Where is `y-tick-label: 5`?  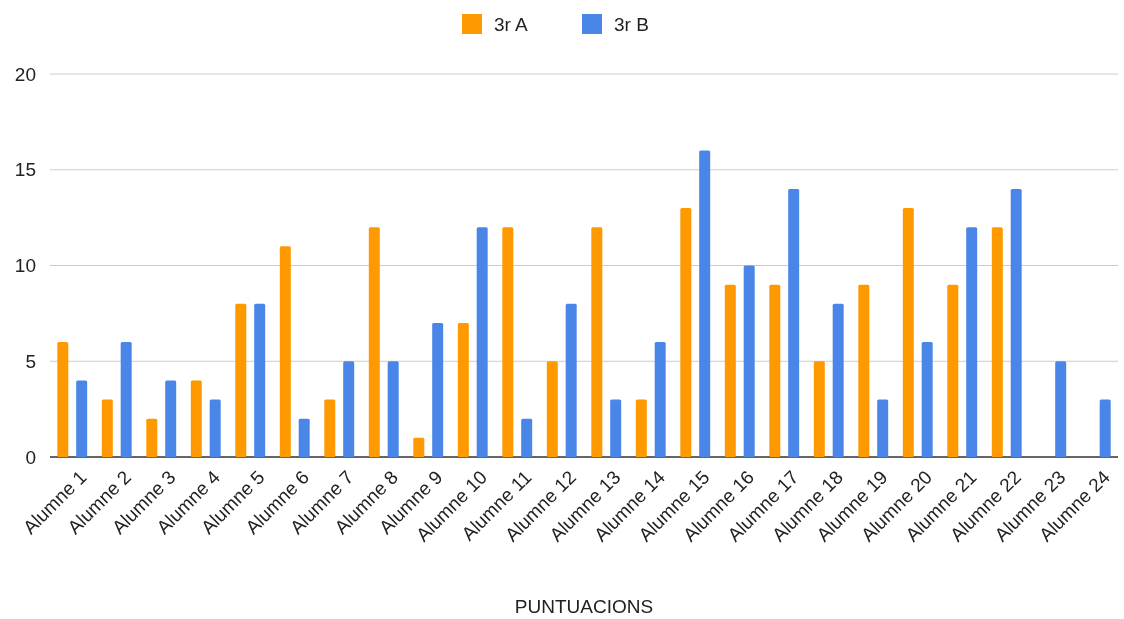 y-tick-label: 5 is located at coordinates (30, 361).